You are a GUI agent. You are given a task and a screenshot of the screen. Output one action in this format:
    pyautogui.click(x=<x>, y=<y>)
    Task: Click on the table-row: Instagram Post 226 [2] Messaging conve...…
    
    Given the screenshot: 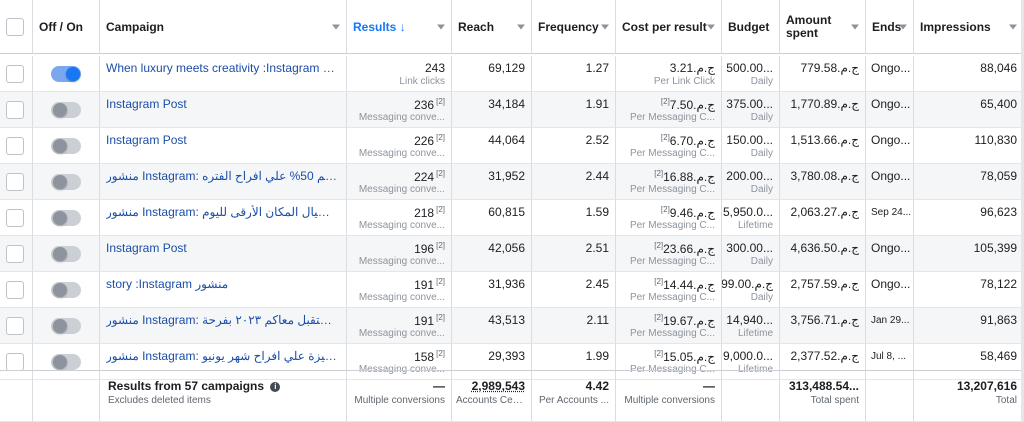 What is the action you would take?
    pyautogui.click(x=512, y=146)
    